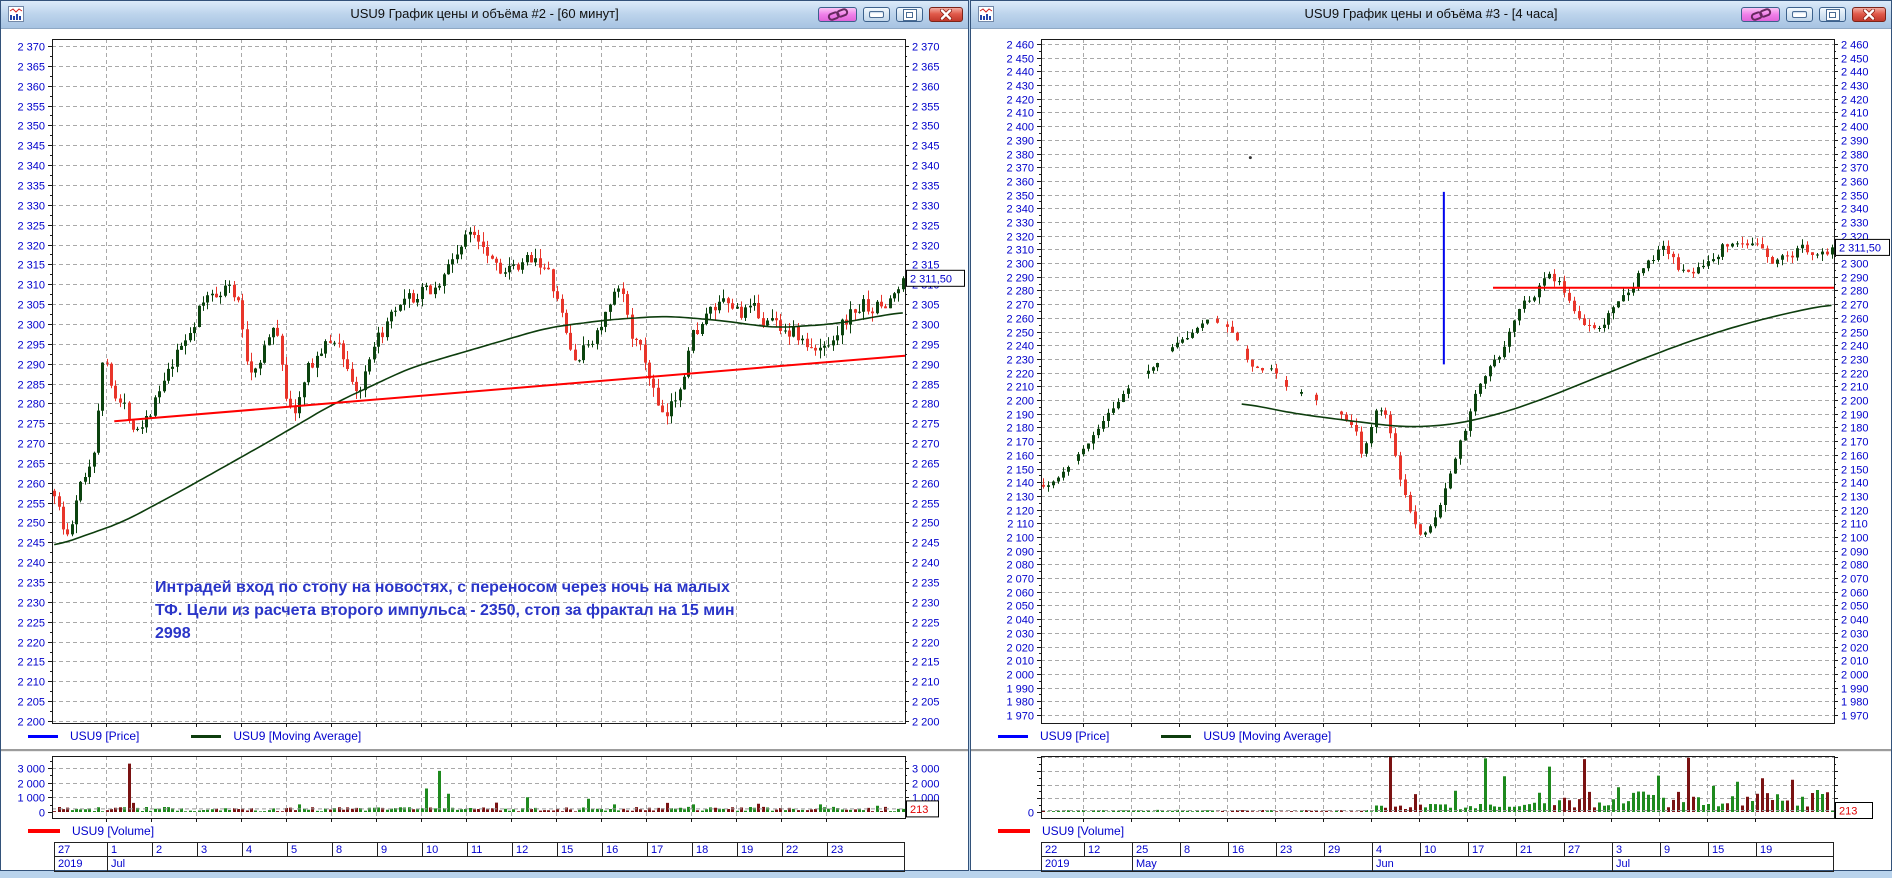 The image size is (1892, 878). Describe the element at coordinates (714, 849) in the screenshot. I see `timeline-day-cell: 18` at that location.